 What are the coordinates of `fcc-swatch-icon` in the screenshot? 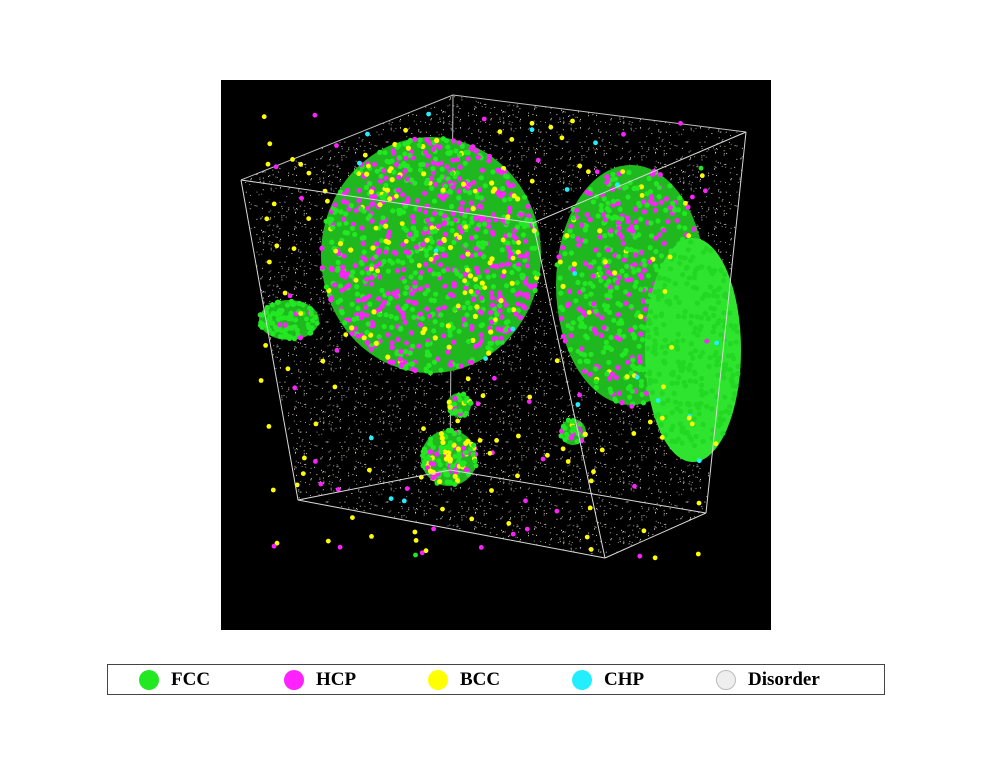 It's located at (149, 680).